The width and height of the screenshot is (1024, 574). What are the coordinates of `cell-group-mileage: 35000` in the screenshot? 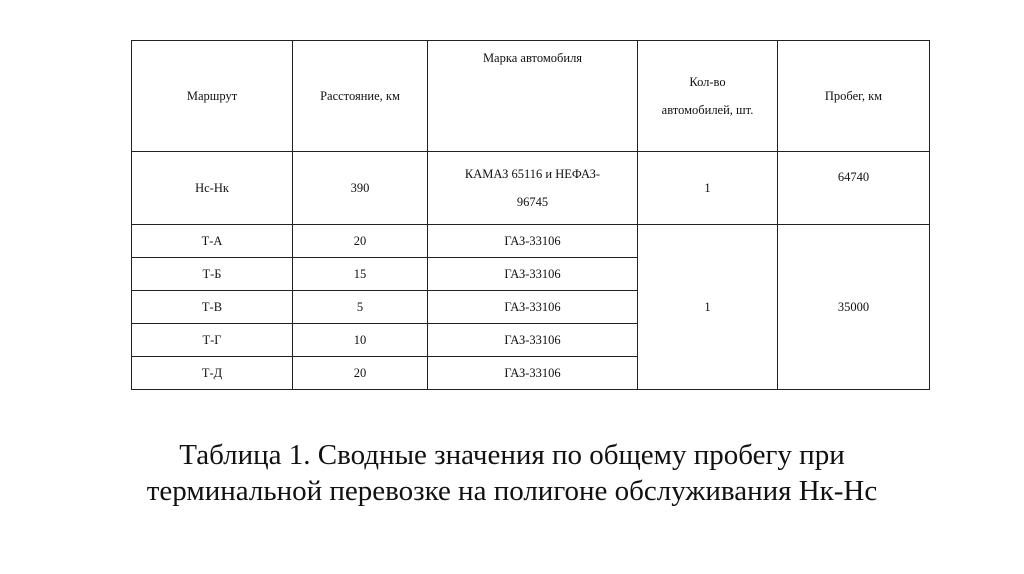 It's located at (853, 307).